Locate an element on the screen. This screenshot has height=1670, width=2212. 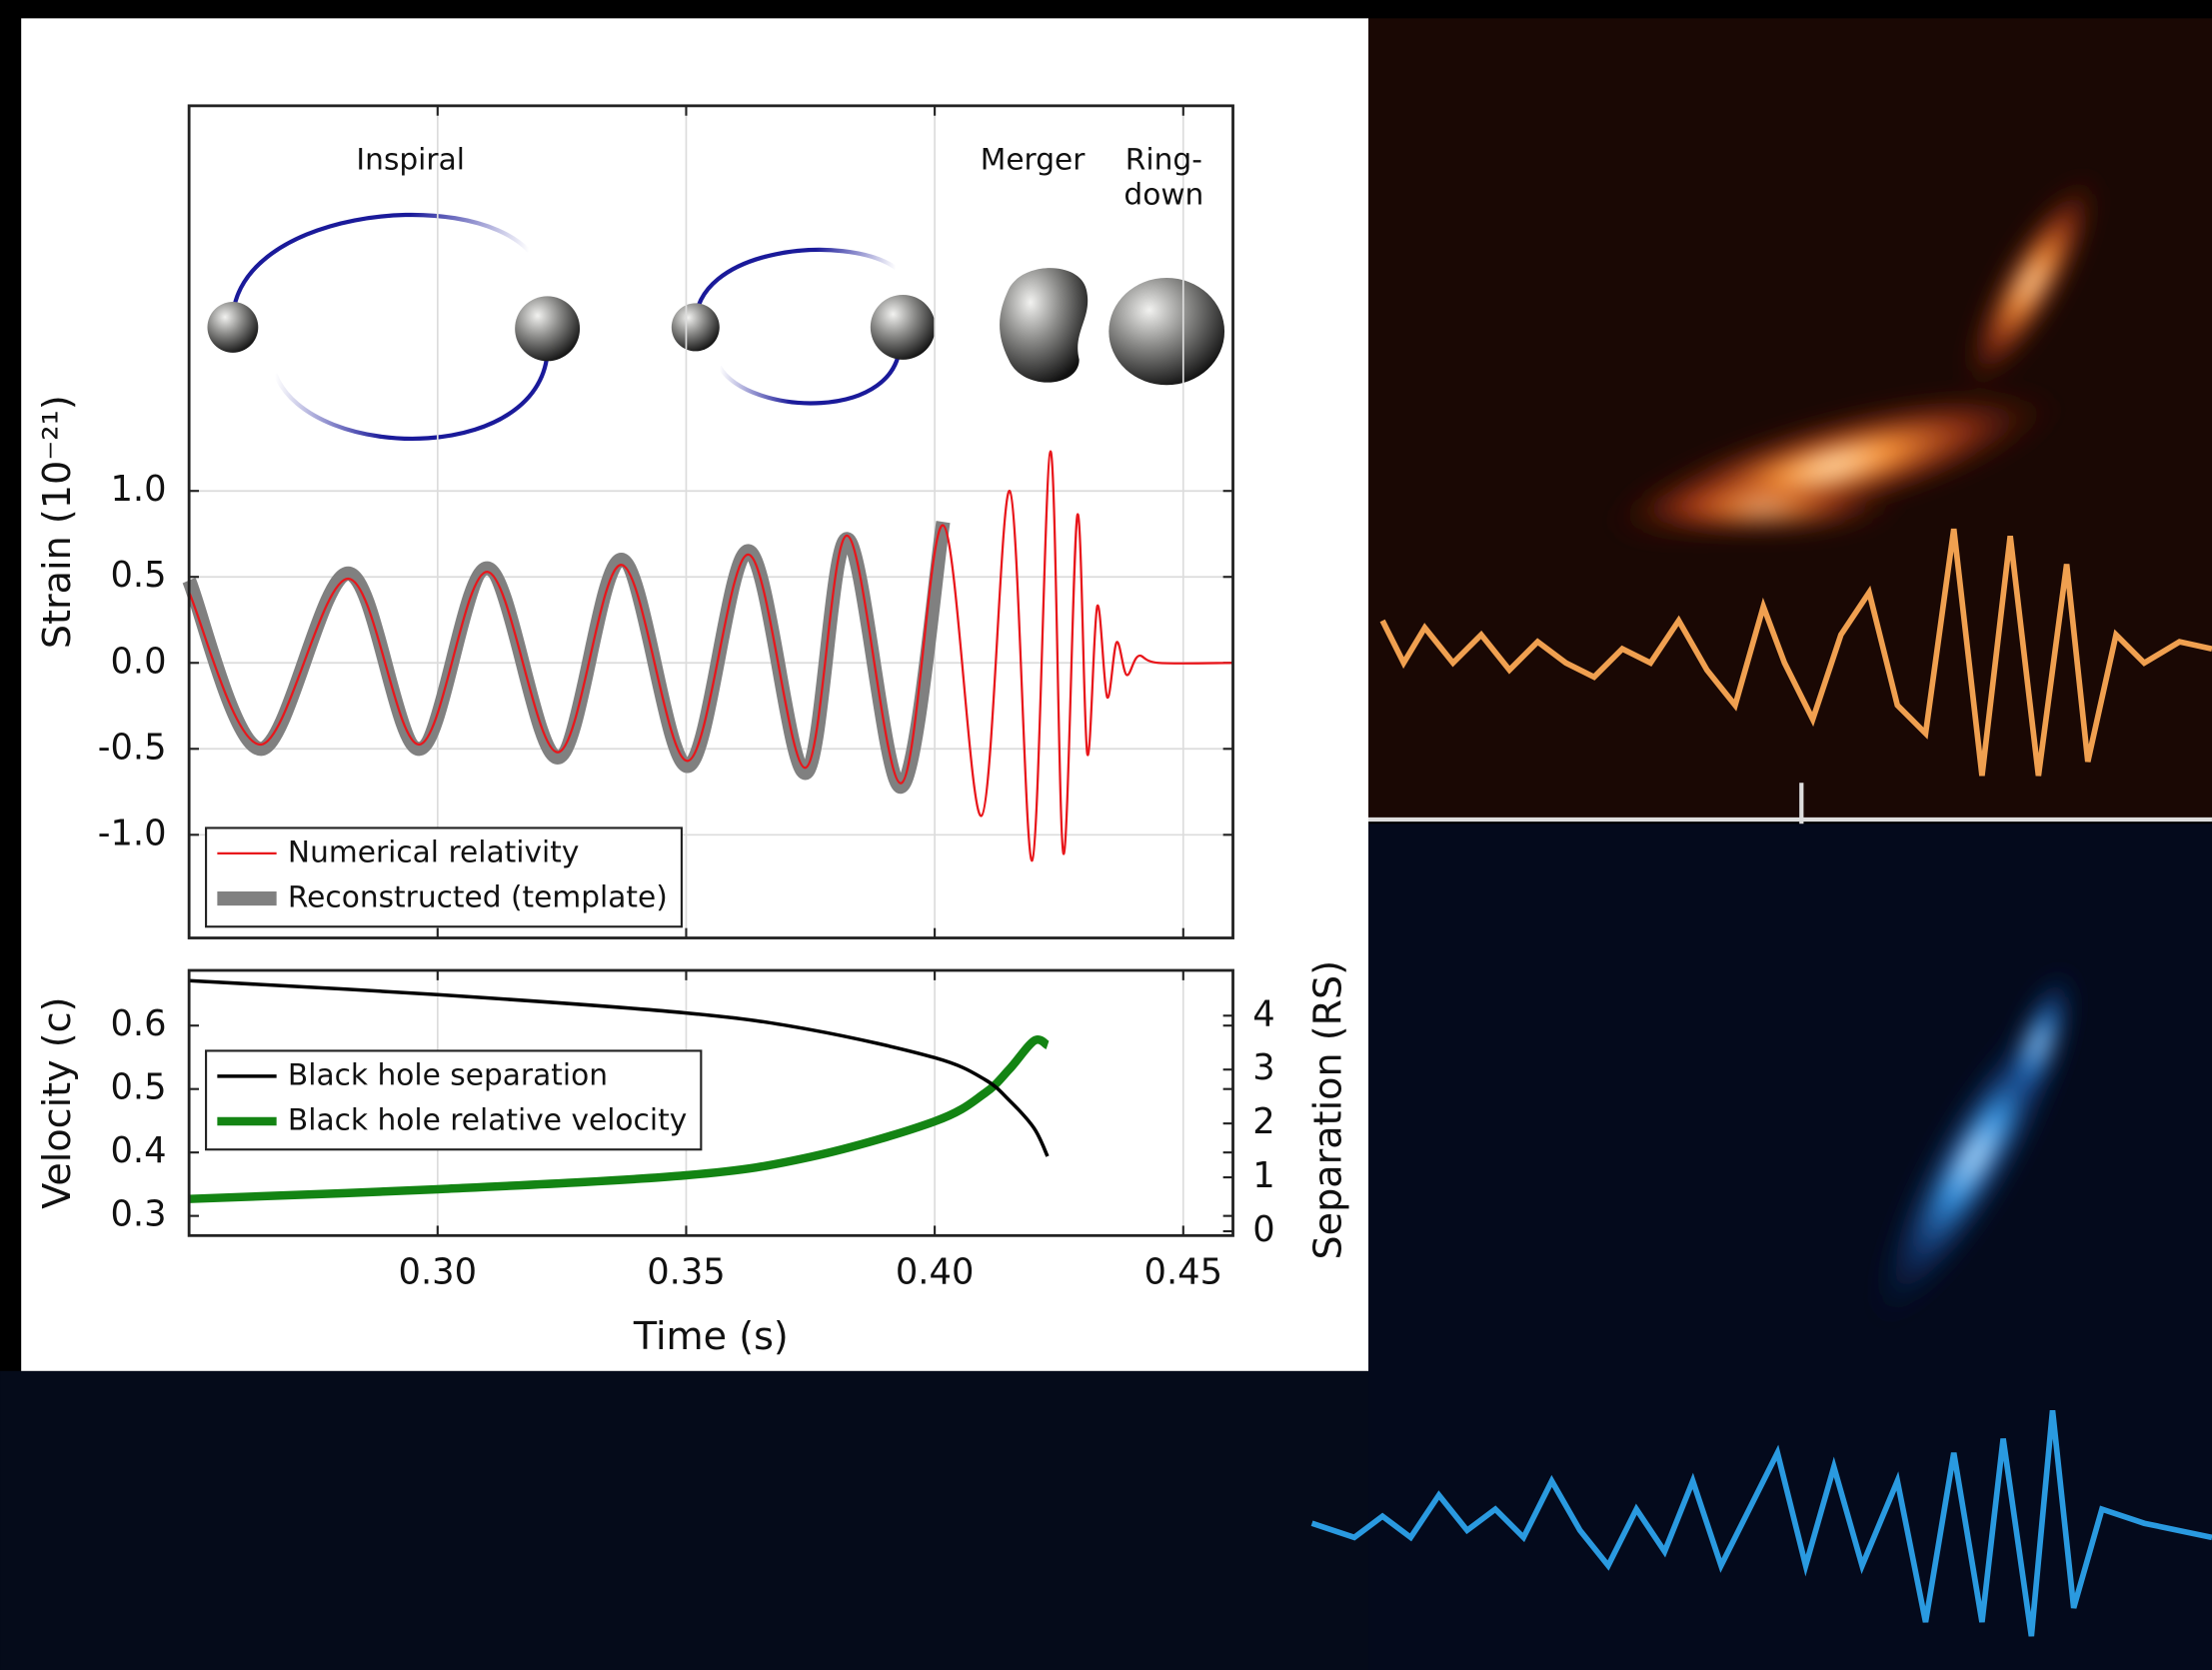
orange-chirp is located at coordinates (1851, 358).